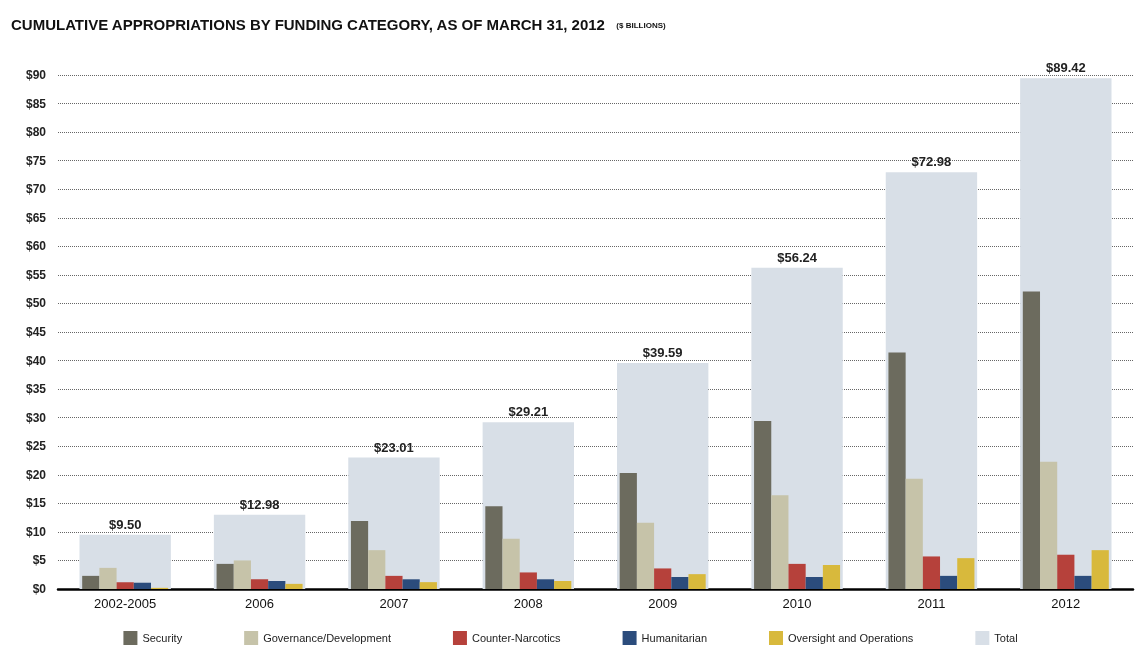  I want to click on x-tick-label: 2010, so click(797, 603).